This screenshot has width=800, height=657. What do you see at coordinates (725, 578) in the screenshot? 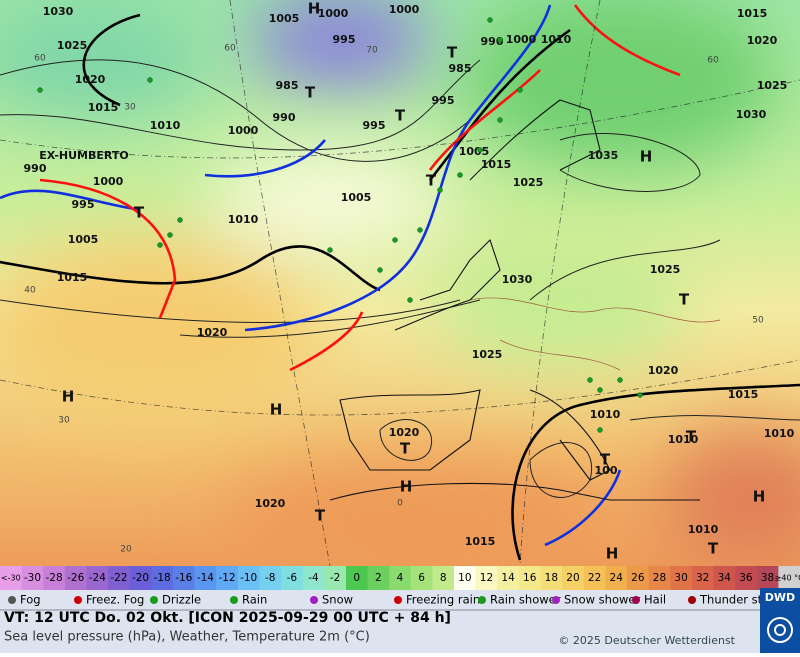
I see `scale-label: 34` at bounding box center [725, 578].